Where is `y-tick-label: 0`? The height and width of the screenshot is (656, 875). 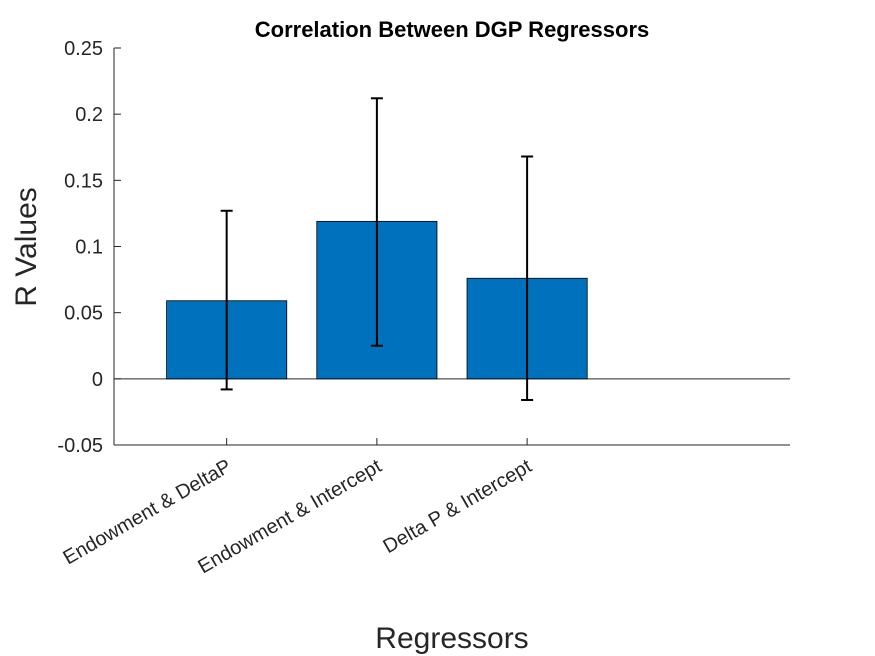
y-tick-label: 0 is located at coordinates (97, 380).